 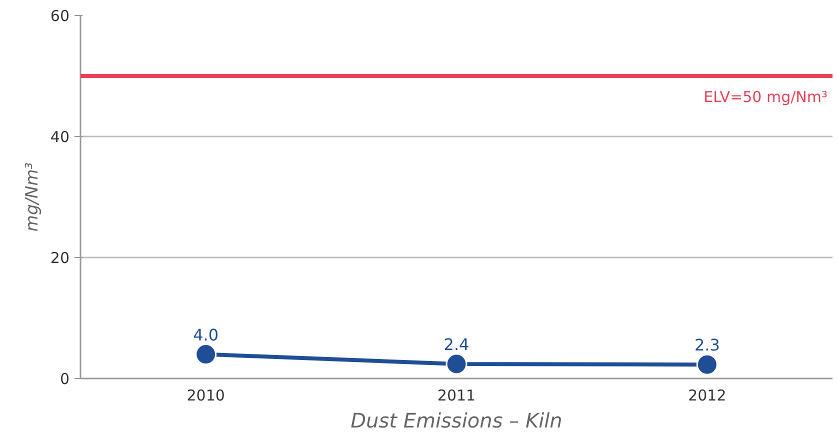 What do you see at coordinates (456, 395) in the screenshot?
I see `x-tick-label: 2011` at bounding box center [456, 395].